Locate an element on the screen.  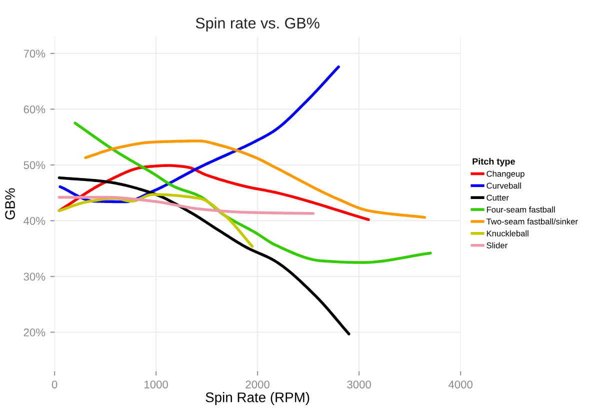
legend-label: Two-seam fastball/sinker is located at coordinates (532, 221).